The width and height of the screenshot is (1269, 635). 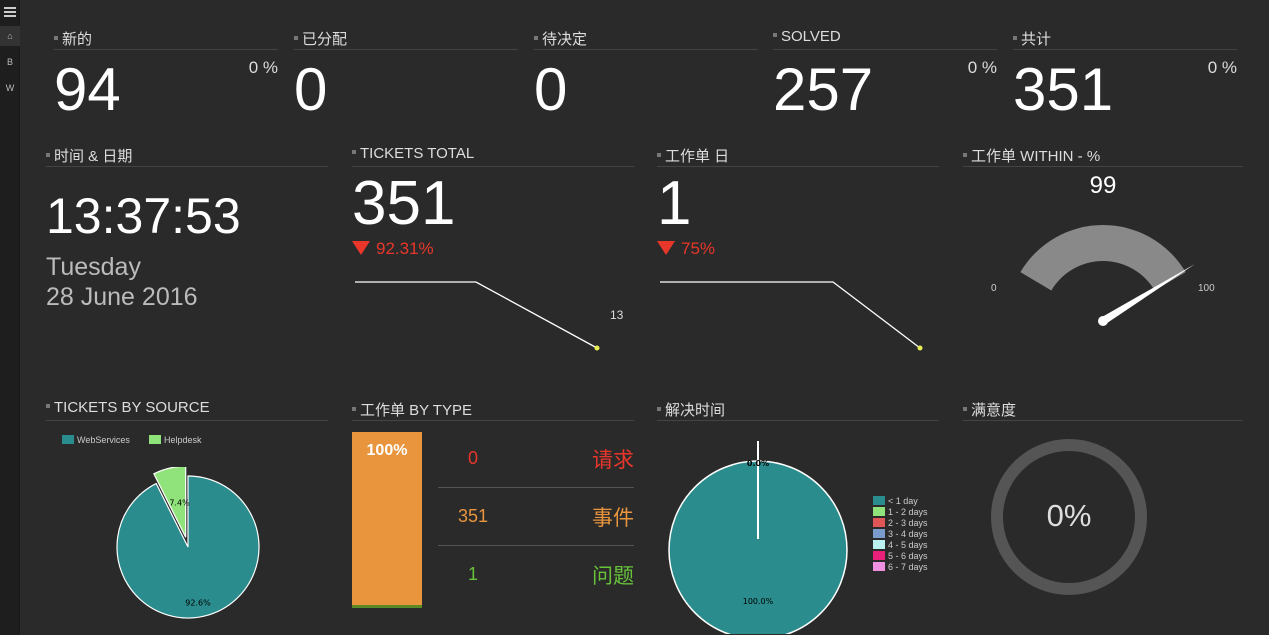 I want to click on panel-title: SOLVED, so click(x=885, y=39).